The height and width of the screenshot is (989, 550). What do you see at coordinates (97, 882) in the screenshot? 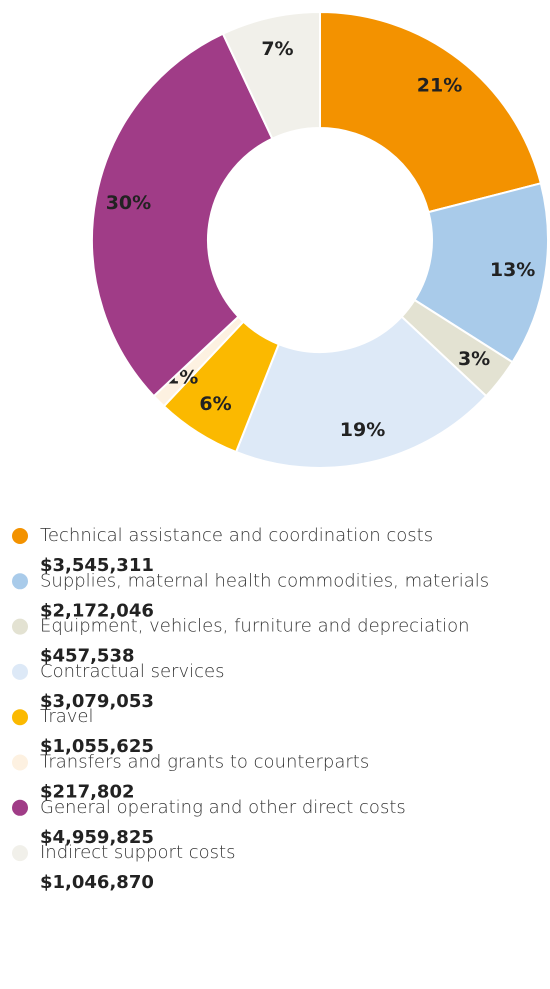
I see `legend-amount: $1,046,870` at bounding box center [97, 882].